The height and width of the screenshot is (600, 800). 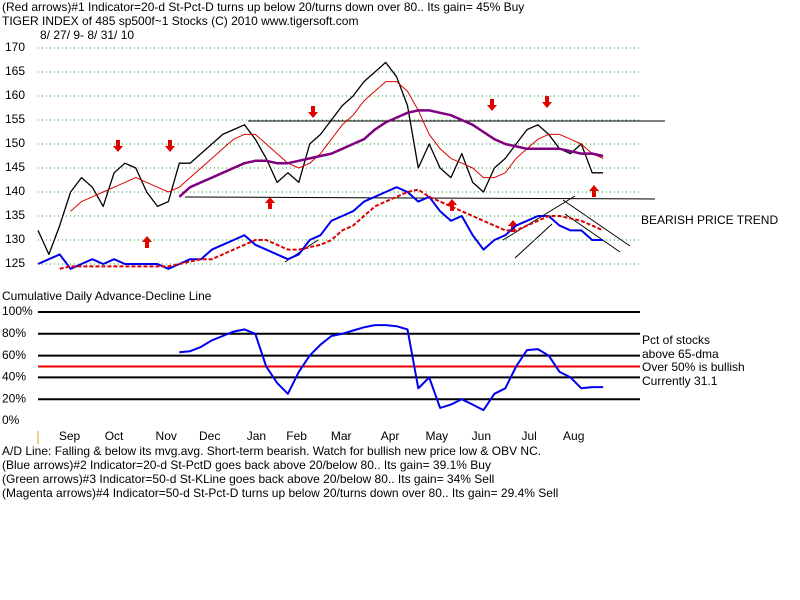 What do you see at coordinates (15, 119) in the screenshot?
I see `y-tick-label: 155` at bounding box center [15, 119].